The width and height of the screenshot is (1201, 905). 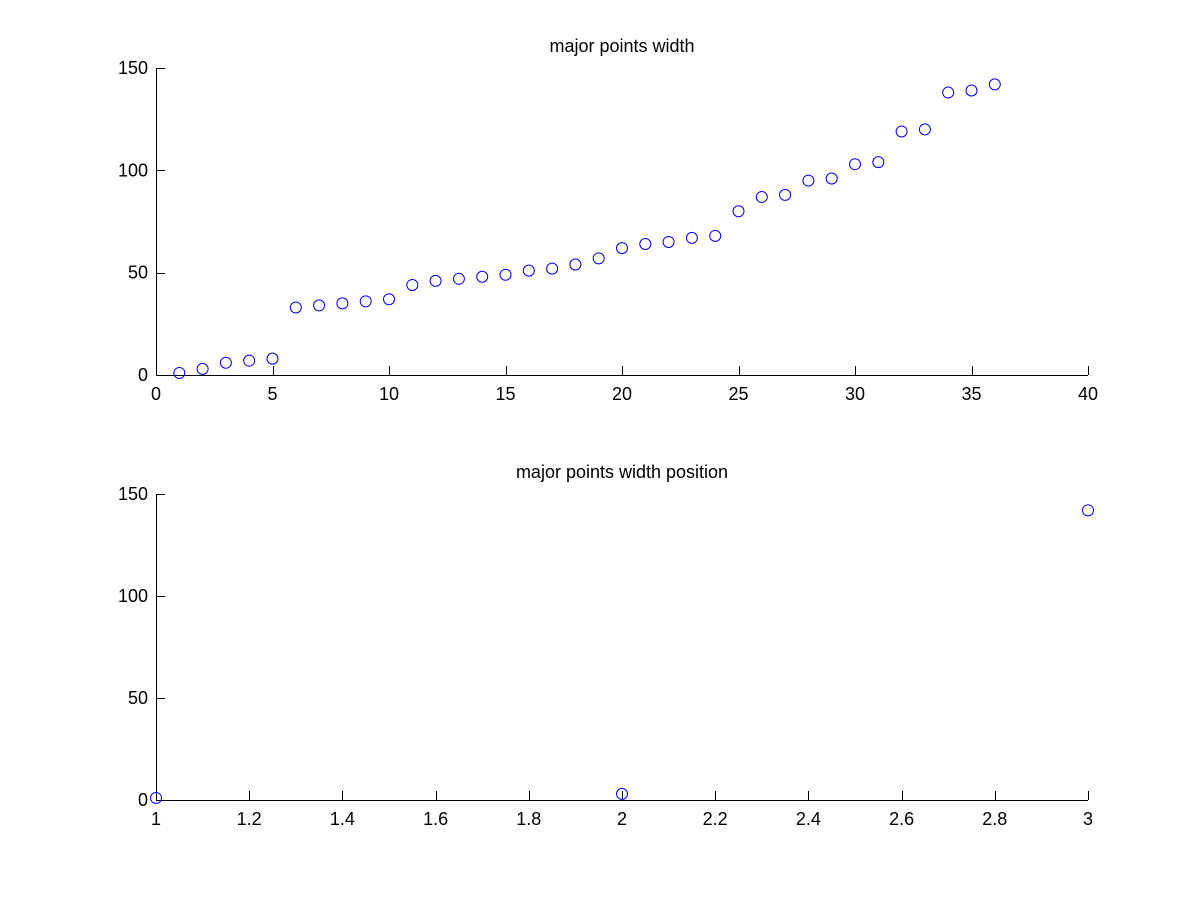 I want to click on x-tick-label: 25, so click(x=738, y=394).